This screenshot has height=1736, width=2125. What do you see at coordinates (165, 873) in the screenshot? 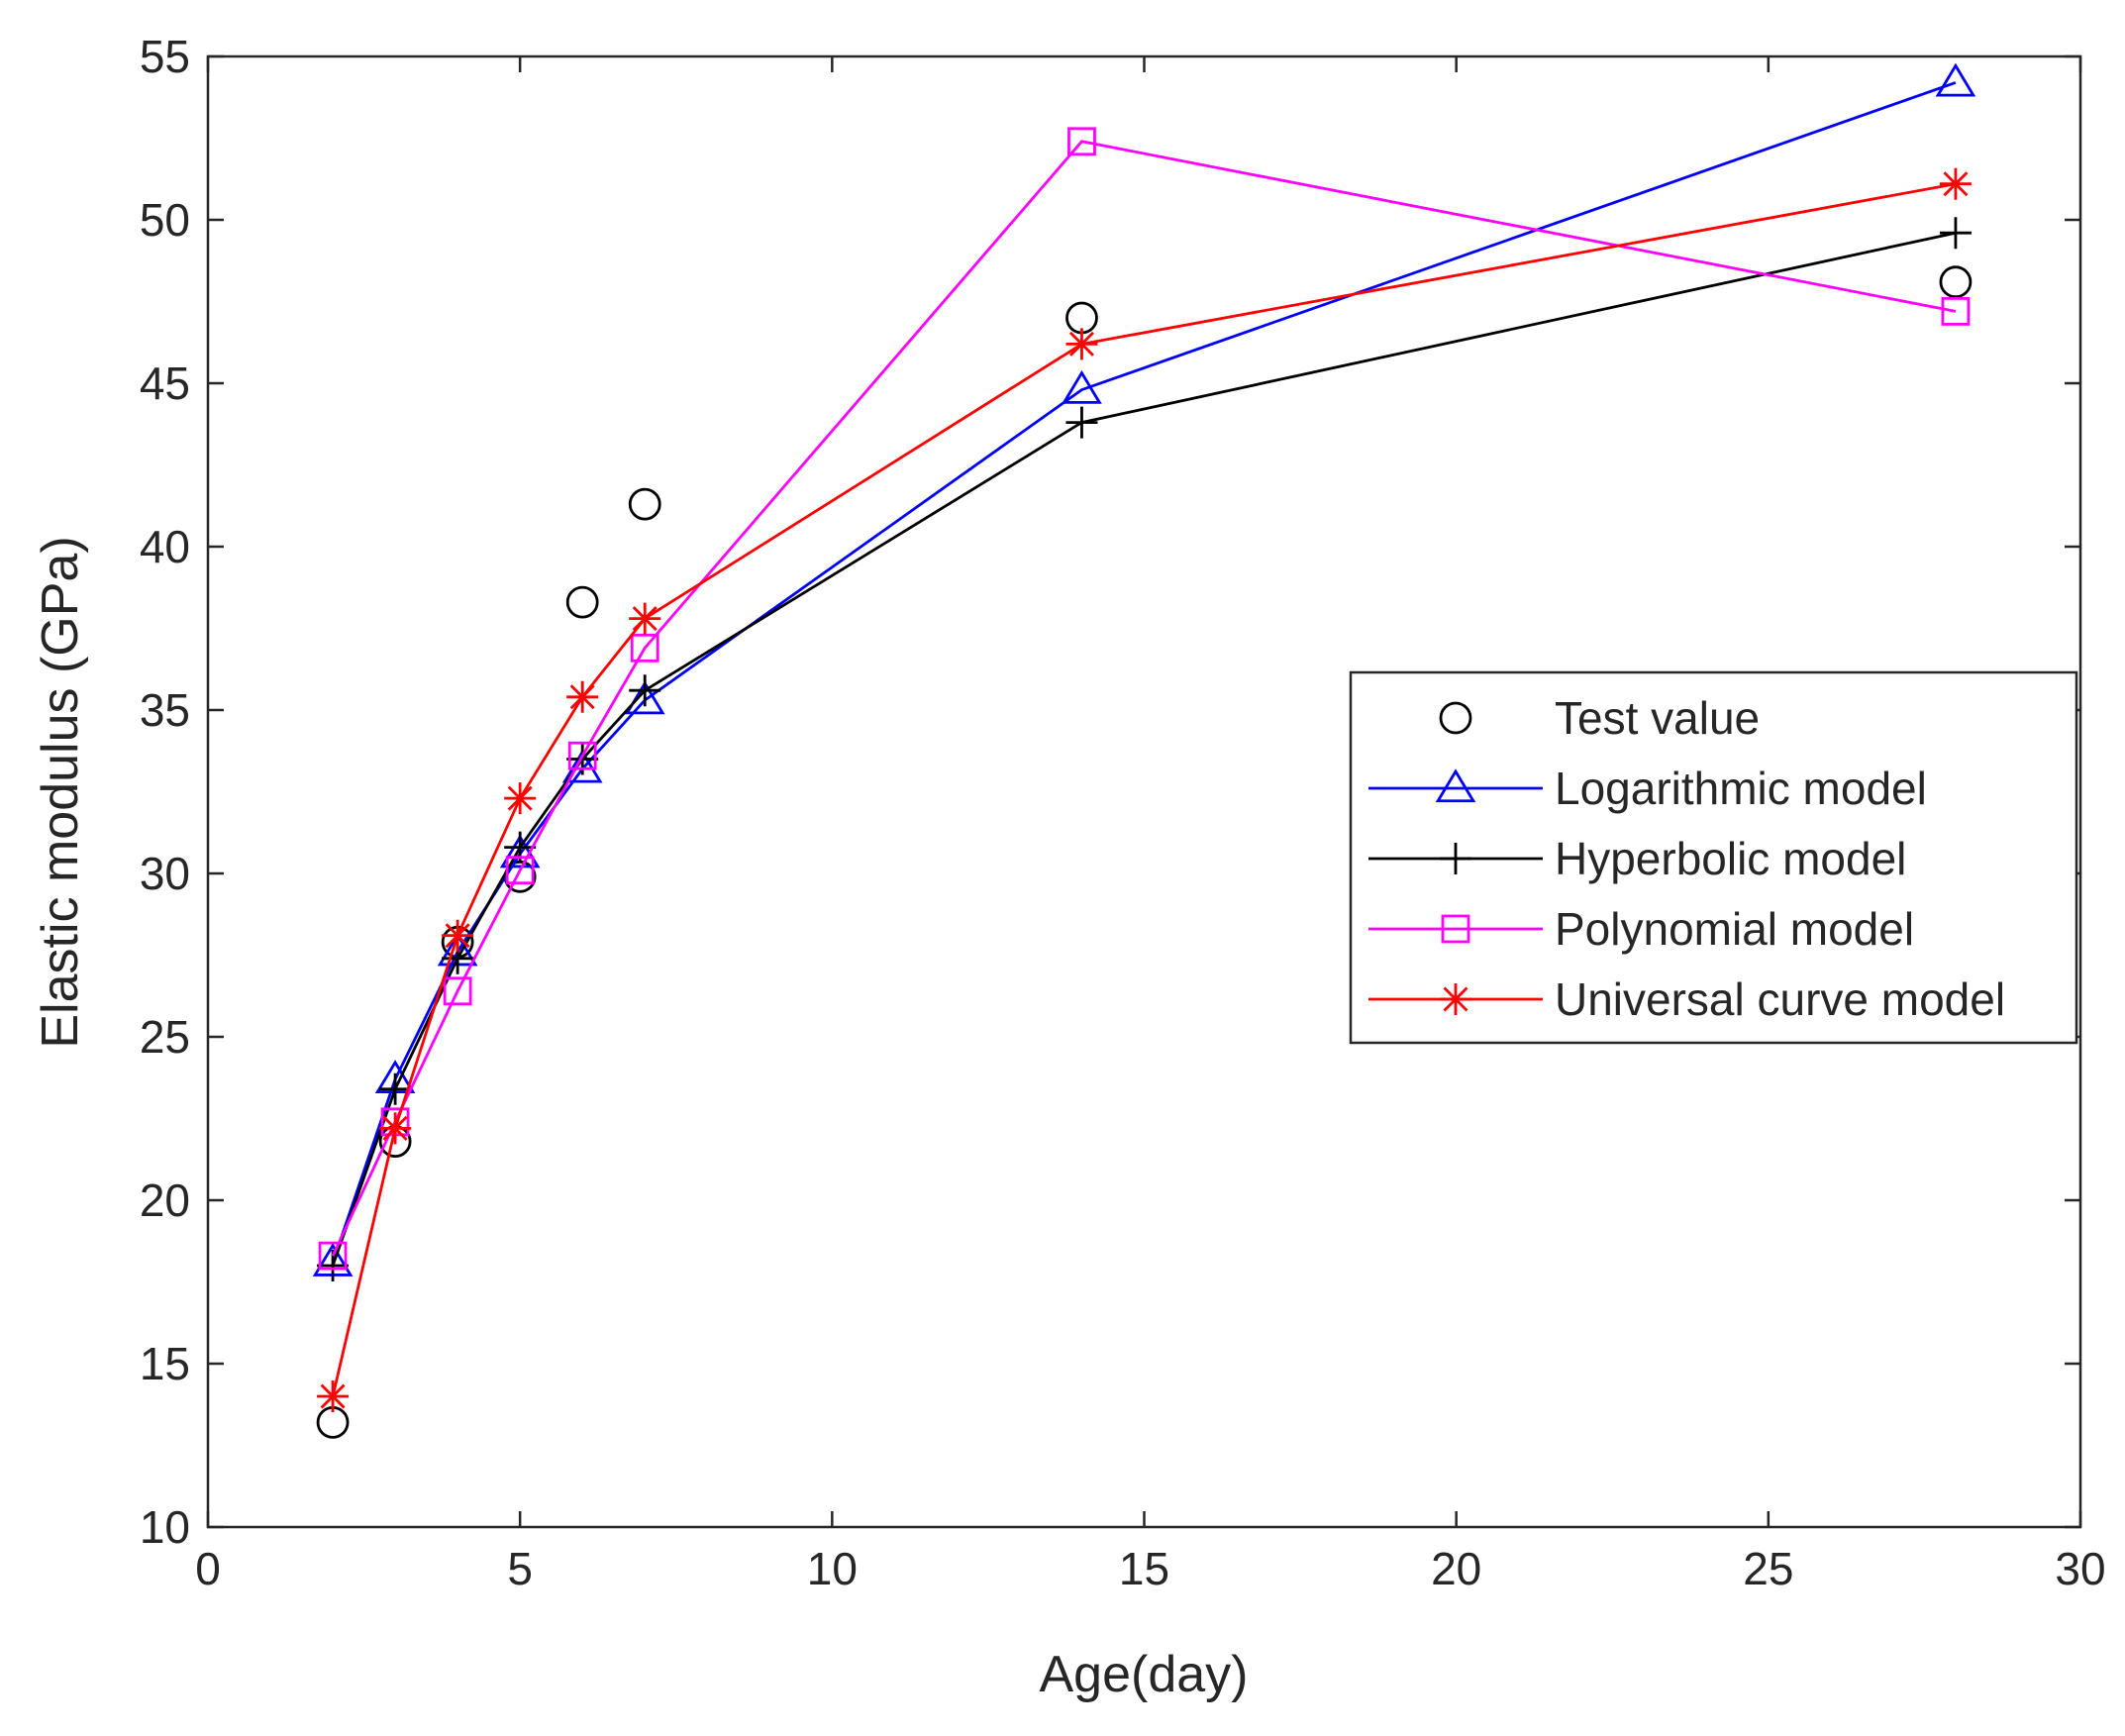
I see `y-tick-label: 30` at bounding box center [165, 873].